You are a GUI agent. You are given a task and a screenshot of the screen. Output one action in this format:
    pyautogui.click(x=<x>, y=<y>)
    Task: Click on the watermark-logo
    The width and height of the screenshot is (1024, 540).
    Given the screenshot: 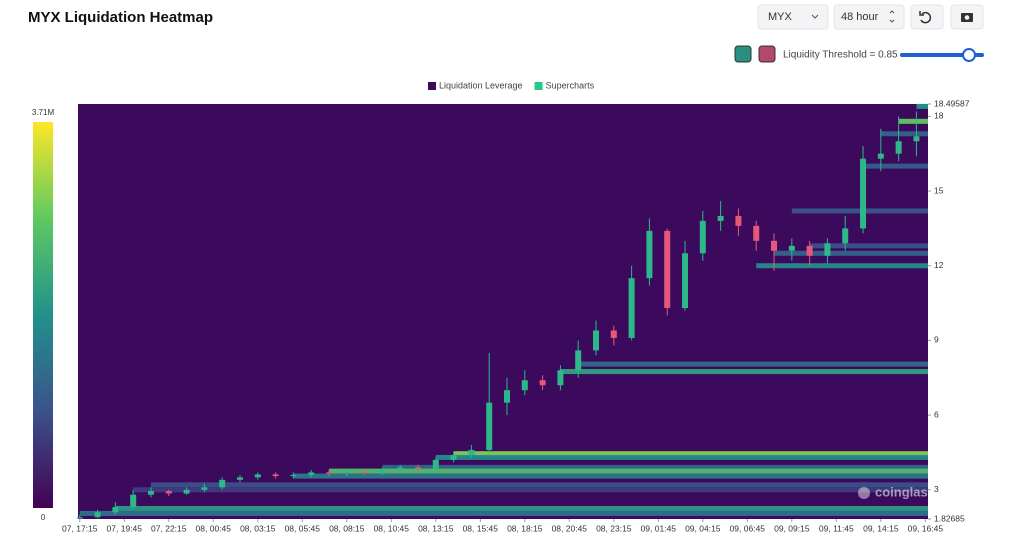 What is the action you would take?
    pyautogui.click(x=864, y=493)
    